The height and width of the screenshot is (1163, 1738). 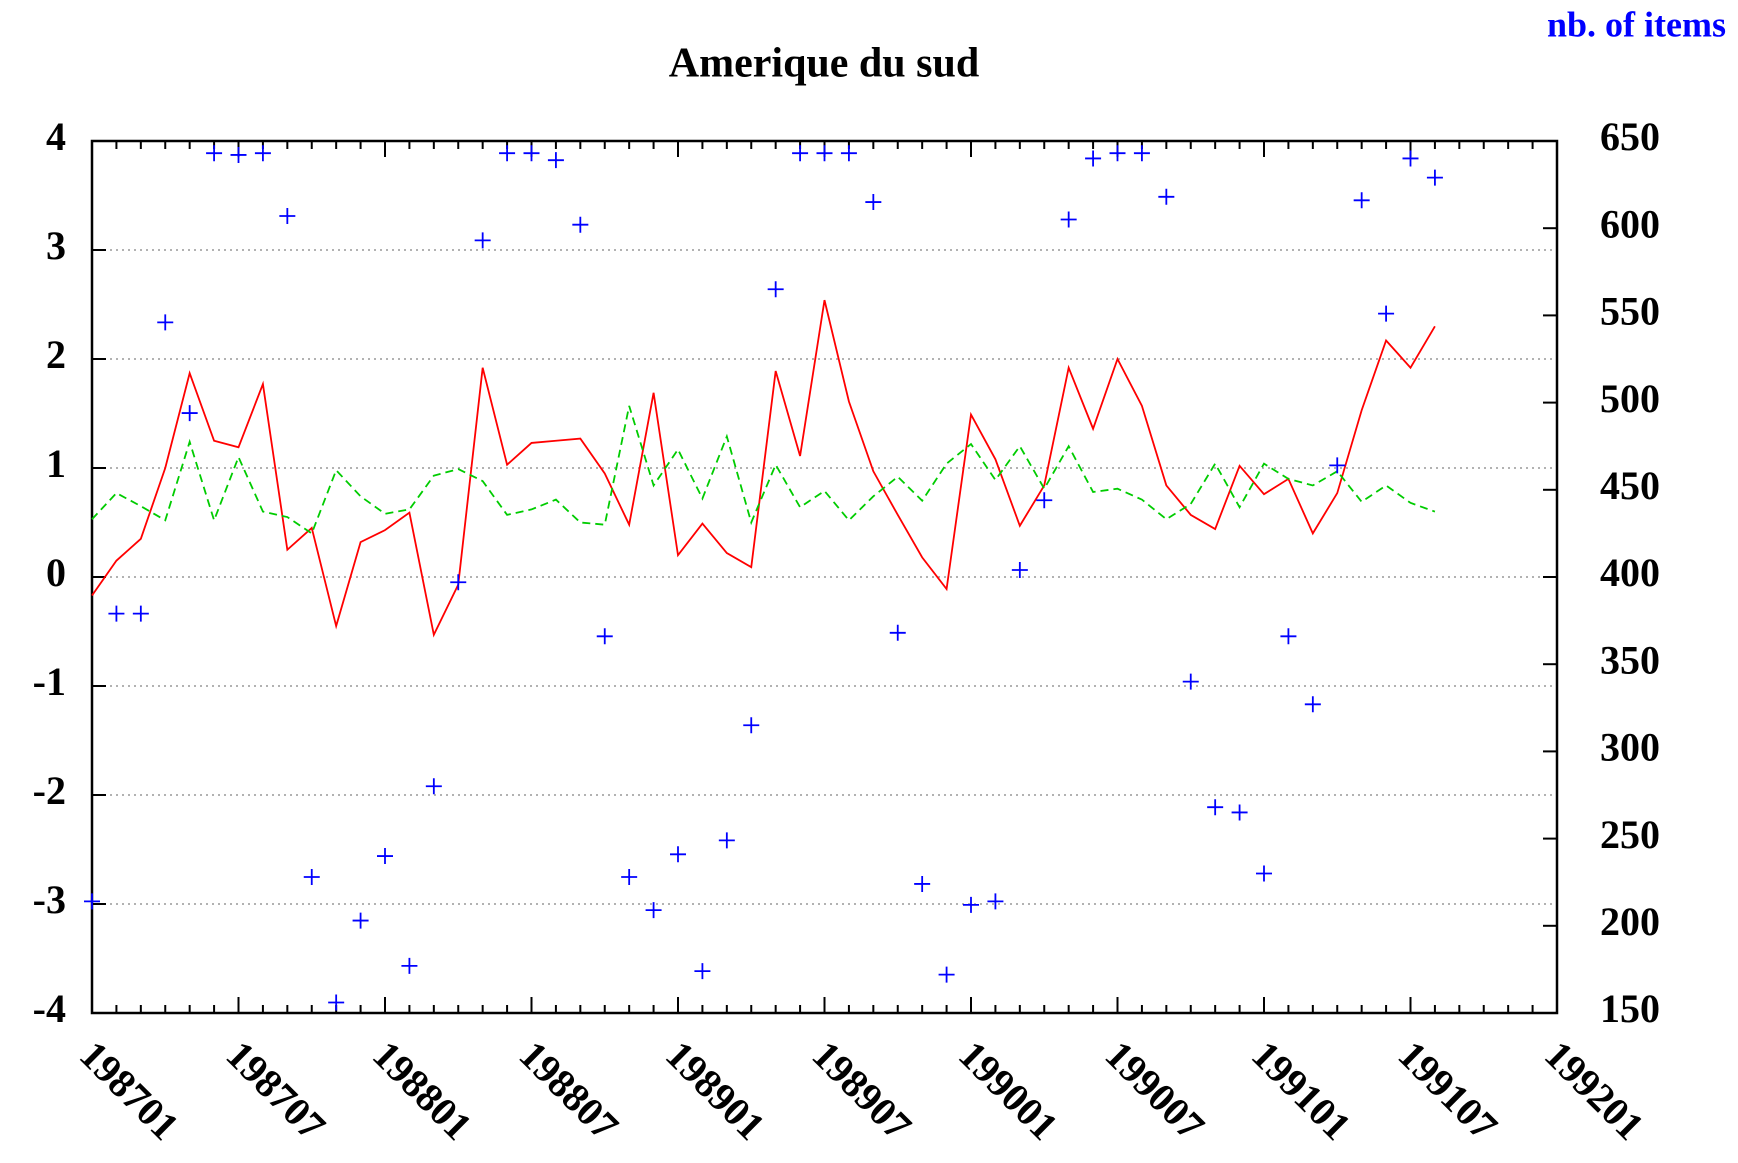 What do you see at coordinates (1008, 1090) in the screenshot?
I see `x-tick-label: 199001` at bounding box center [1008, 1090].